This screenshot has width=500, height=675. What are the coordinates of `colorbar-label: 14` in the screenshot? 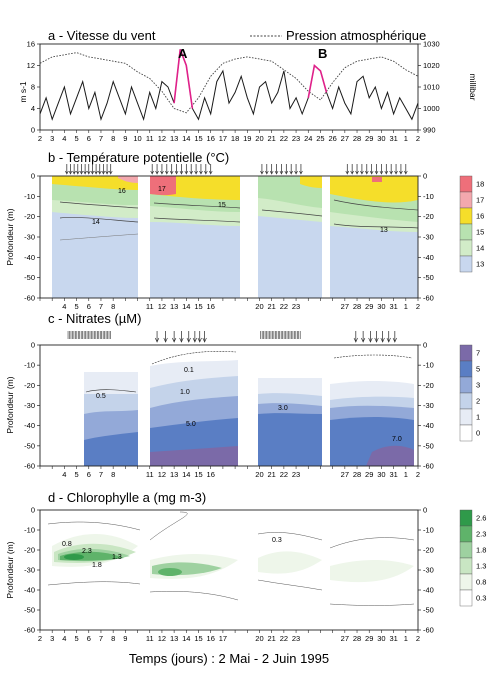 It's located at (480, 248).